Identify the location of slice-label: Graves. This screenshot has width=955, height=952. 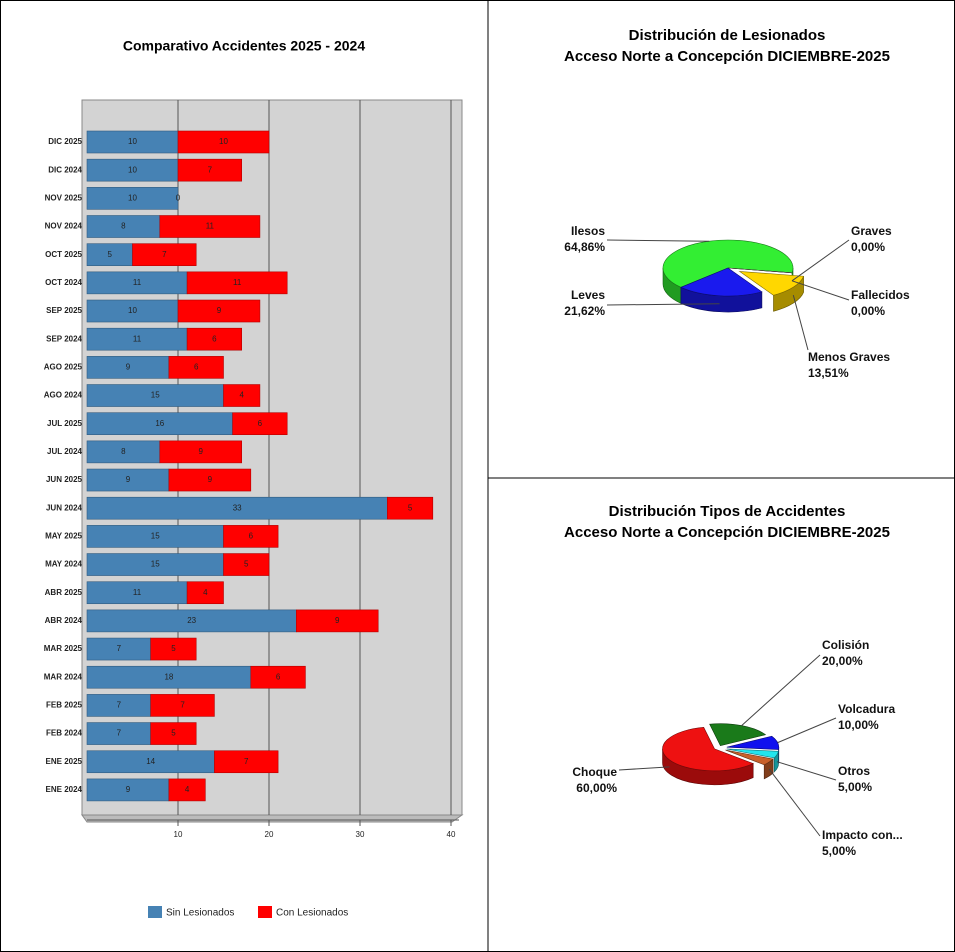
(871, 231).